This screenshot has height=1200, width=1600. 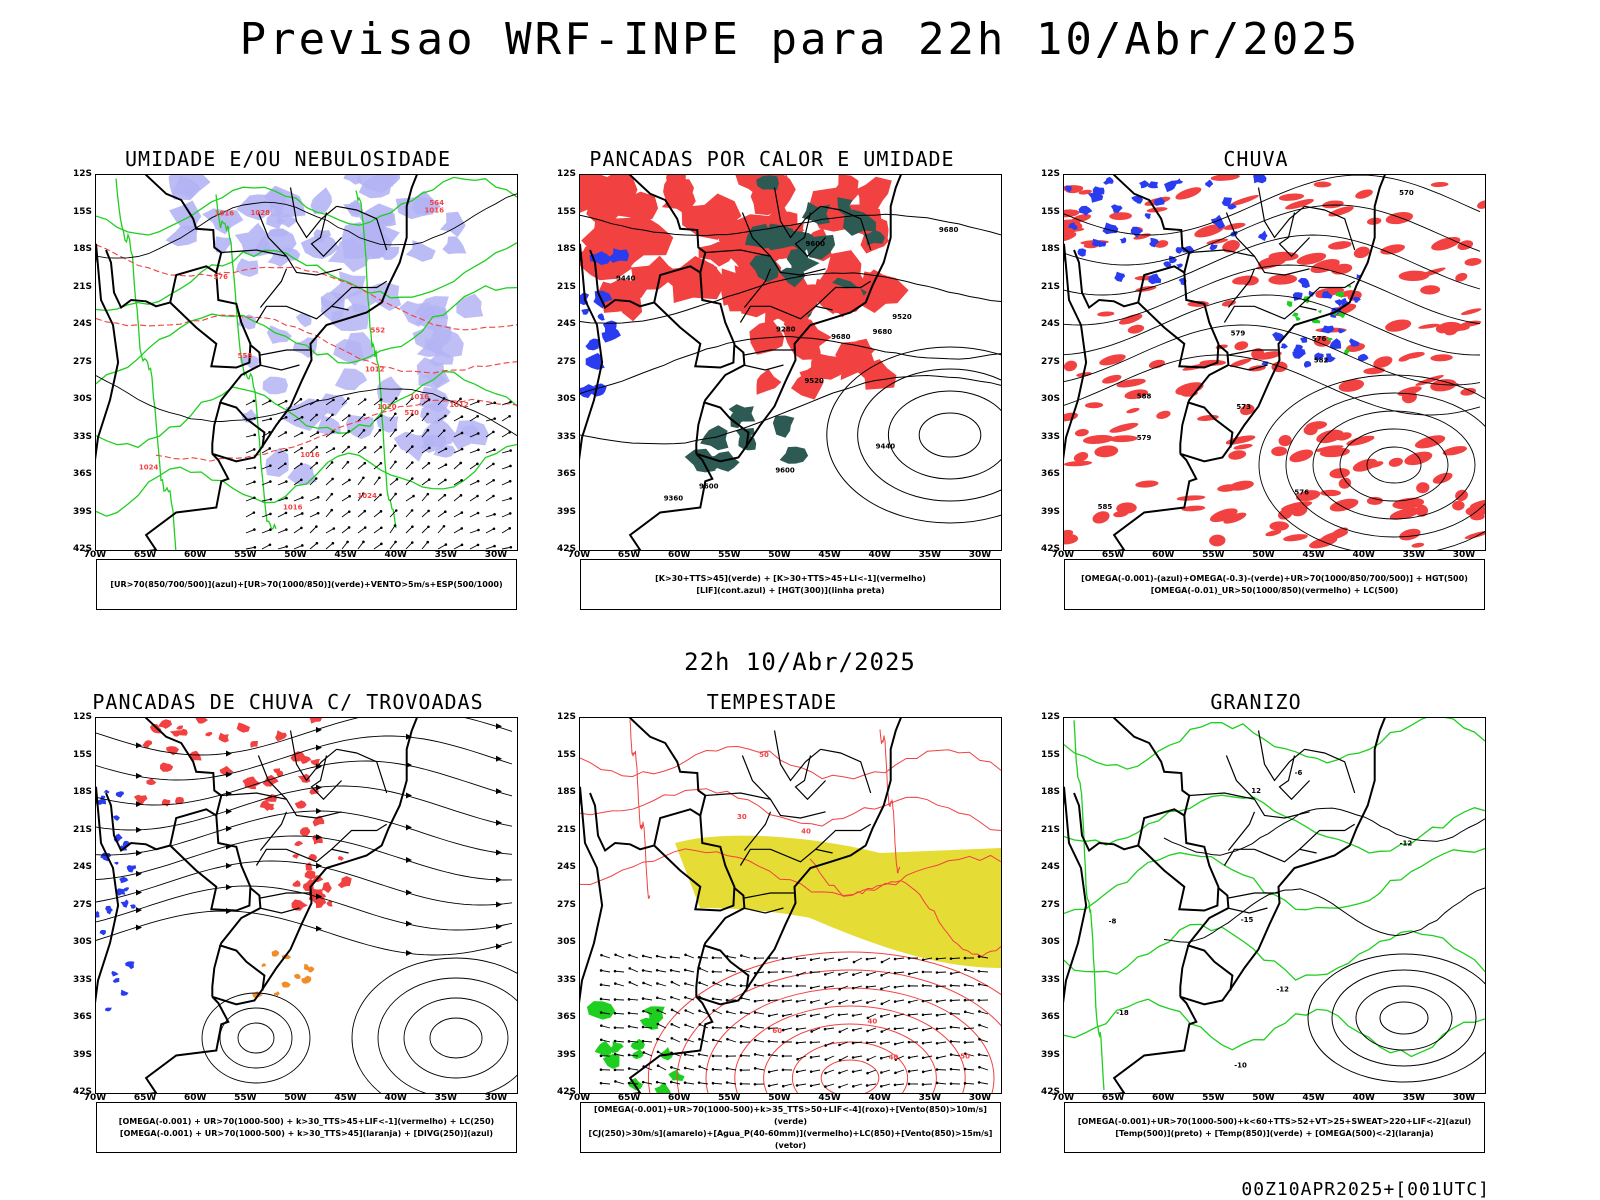 What do you see at coordinates (786, 329) in the screenshot?
I see `contour-label: 9280` at bounding box center [786, 329].